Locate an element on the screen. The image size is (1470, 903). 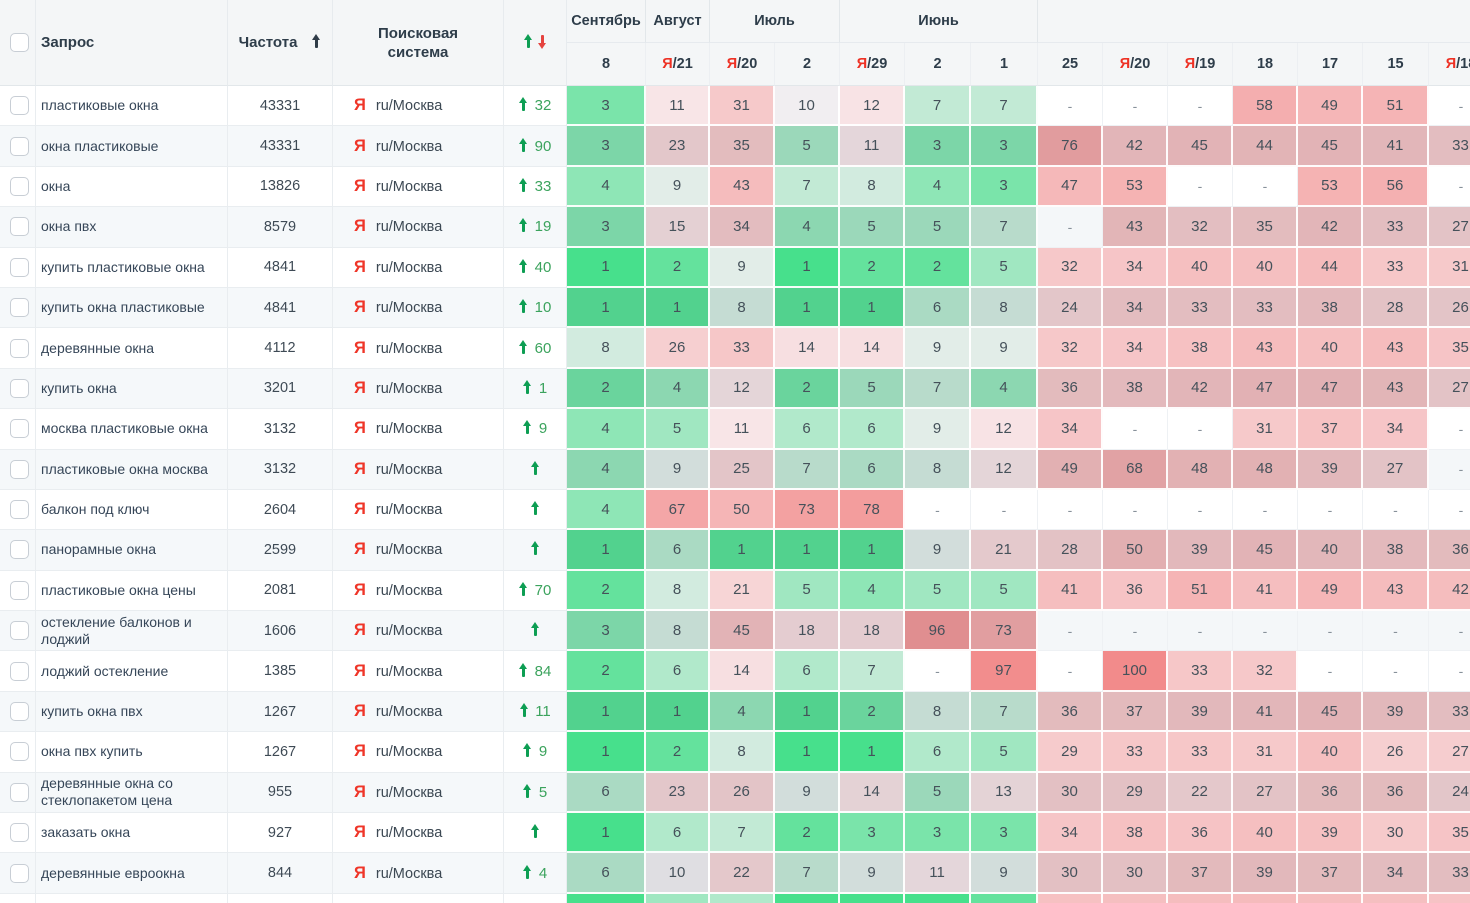
column-header-change is located at coordinates (535, 43).